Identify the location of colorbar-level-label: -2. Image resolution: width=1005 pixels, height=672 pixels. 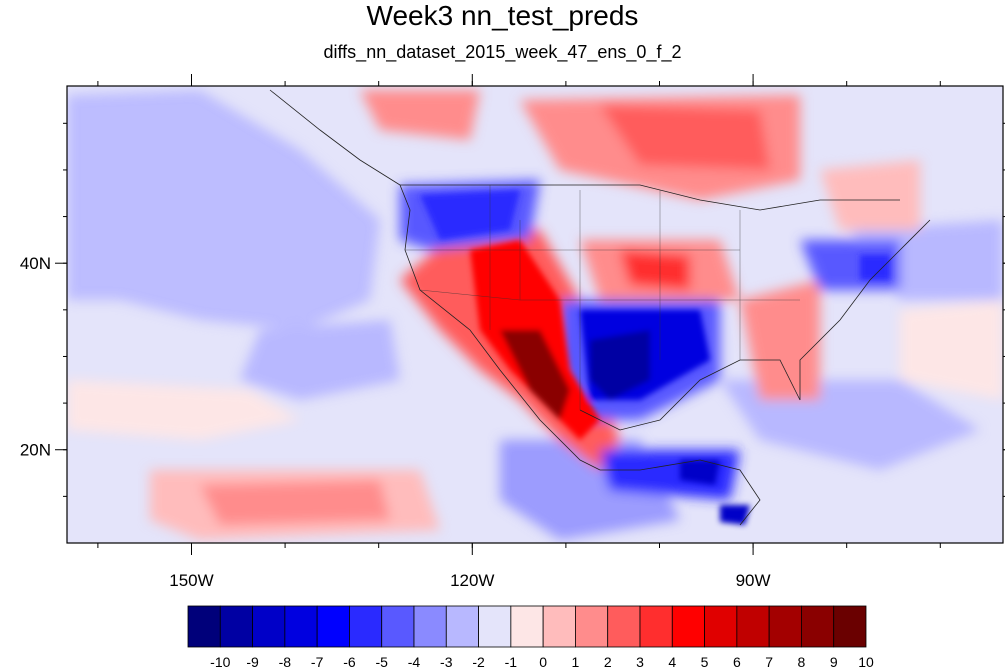
(478, 662).